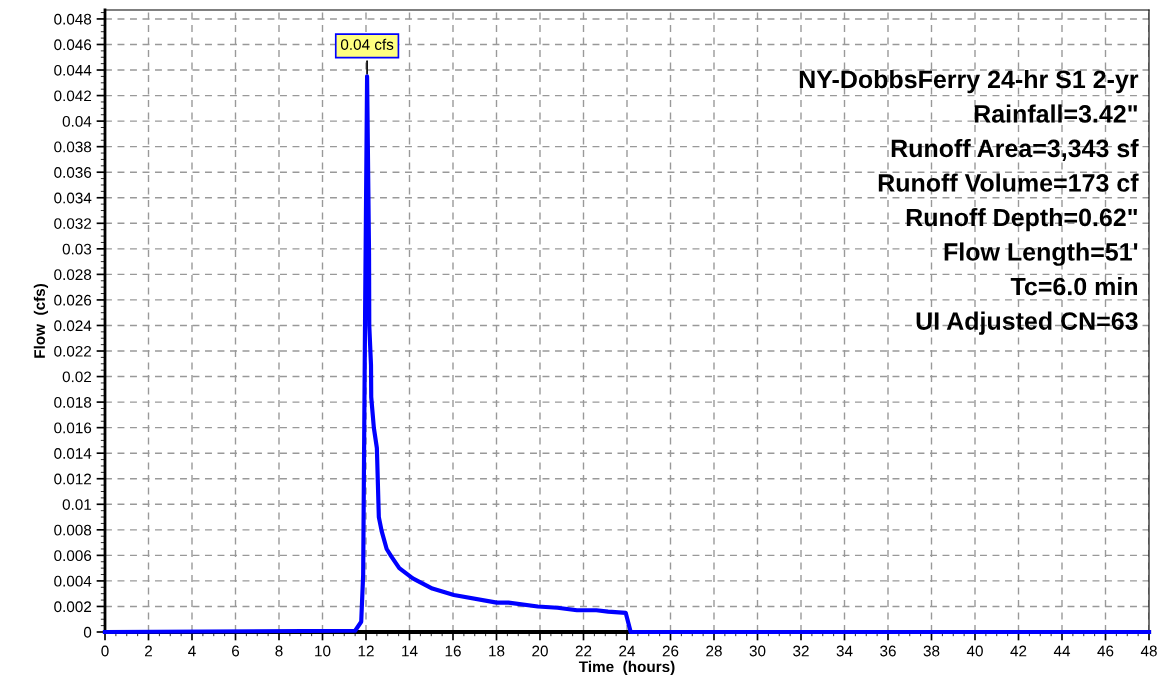 Image resolution: width=1173 pixels, height=683 pixels. What do you see at coordinates (1148, 651) in the screenshot?
I see `x-tick-label: 48` at bounding box center [1148, 651].